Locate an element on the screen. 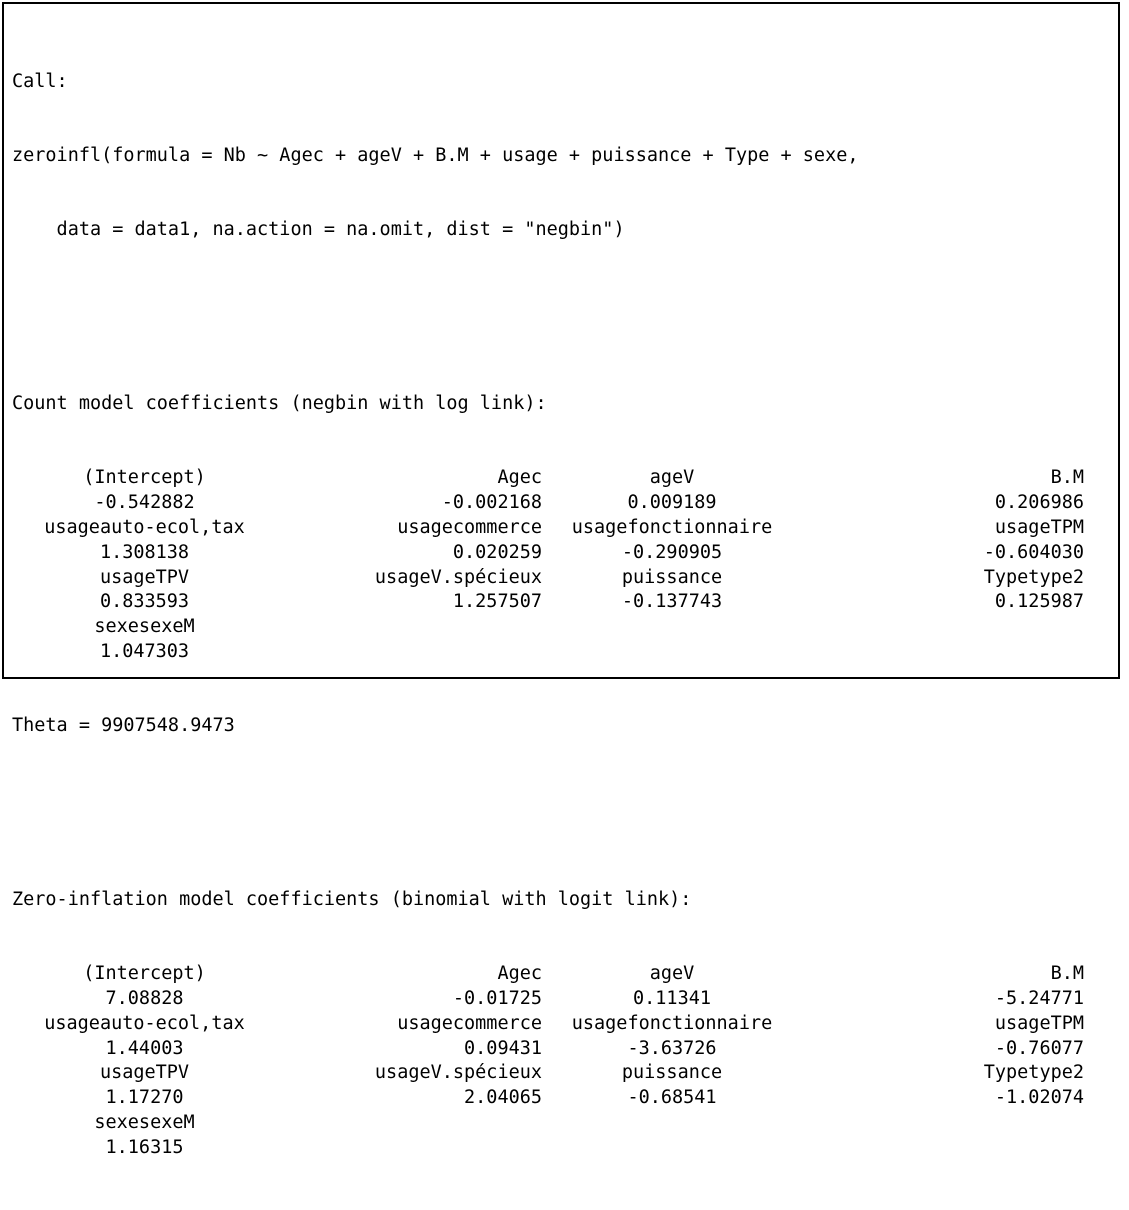 This screenshot has width=1129, height=1210. theta-line: Theta = 9907548.9473 is located at coordinates (123, 726).